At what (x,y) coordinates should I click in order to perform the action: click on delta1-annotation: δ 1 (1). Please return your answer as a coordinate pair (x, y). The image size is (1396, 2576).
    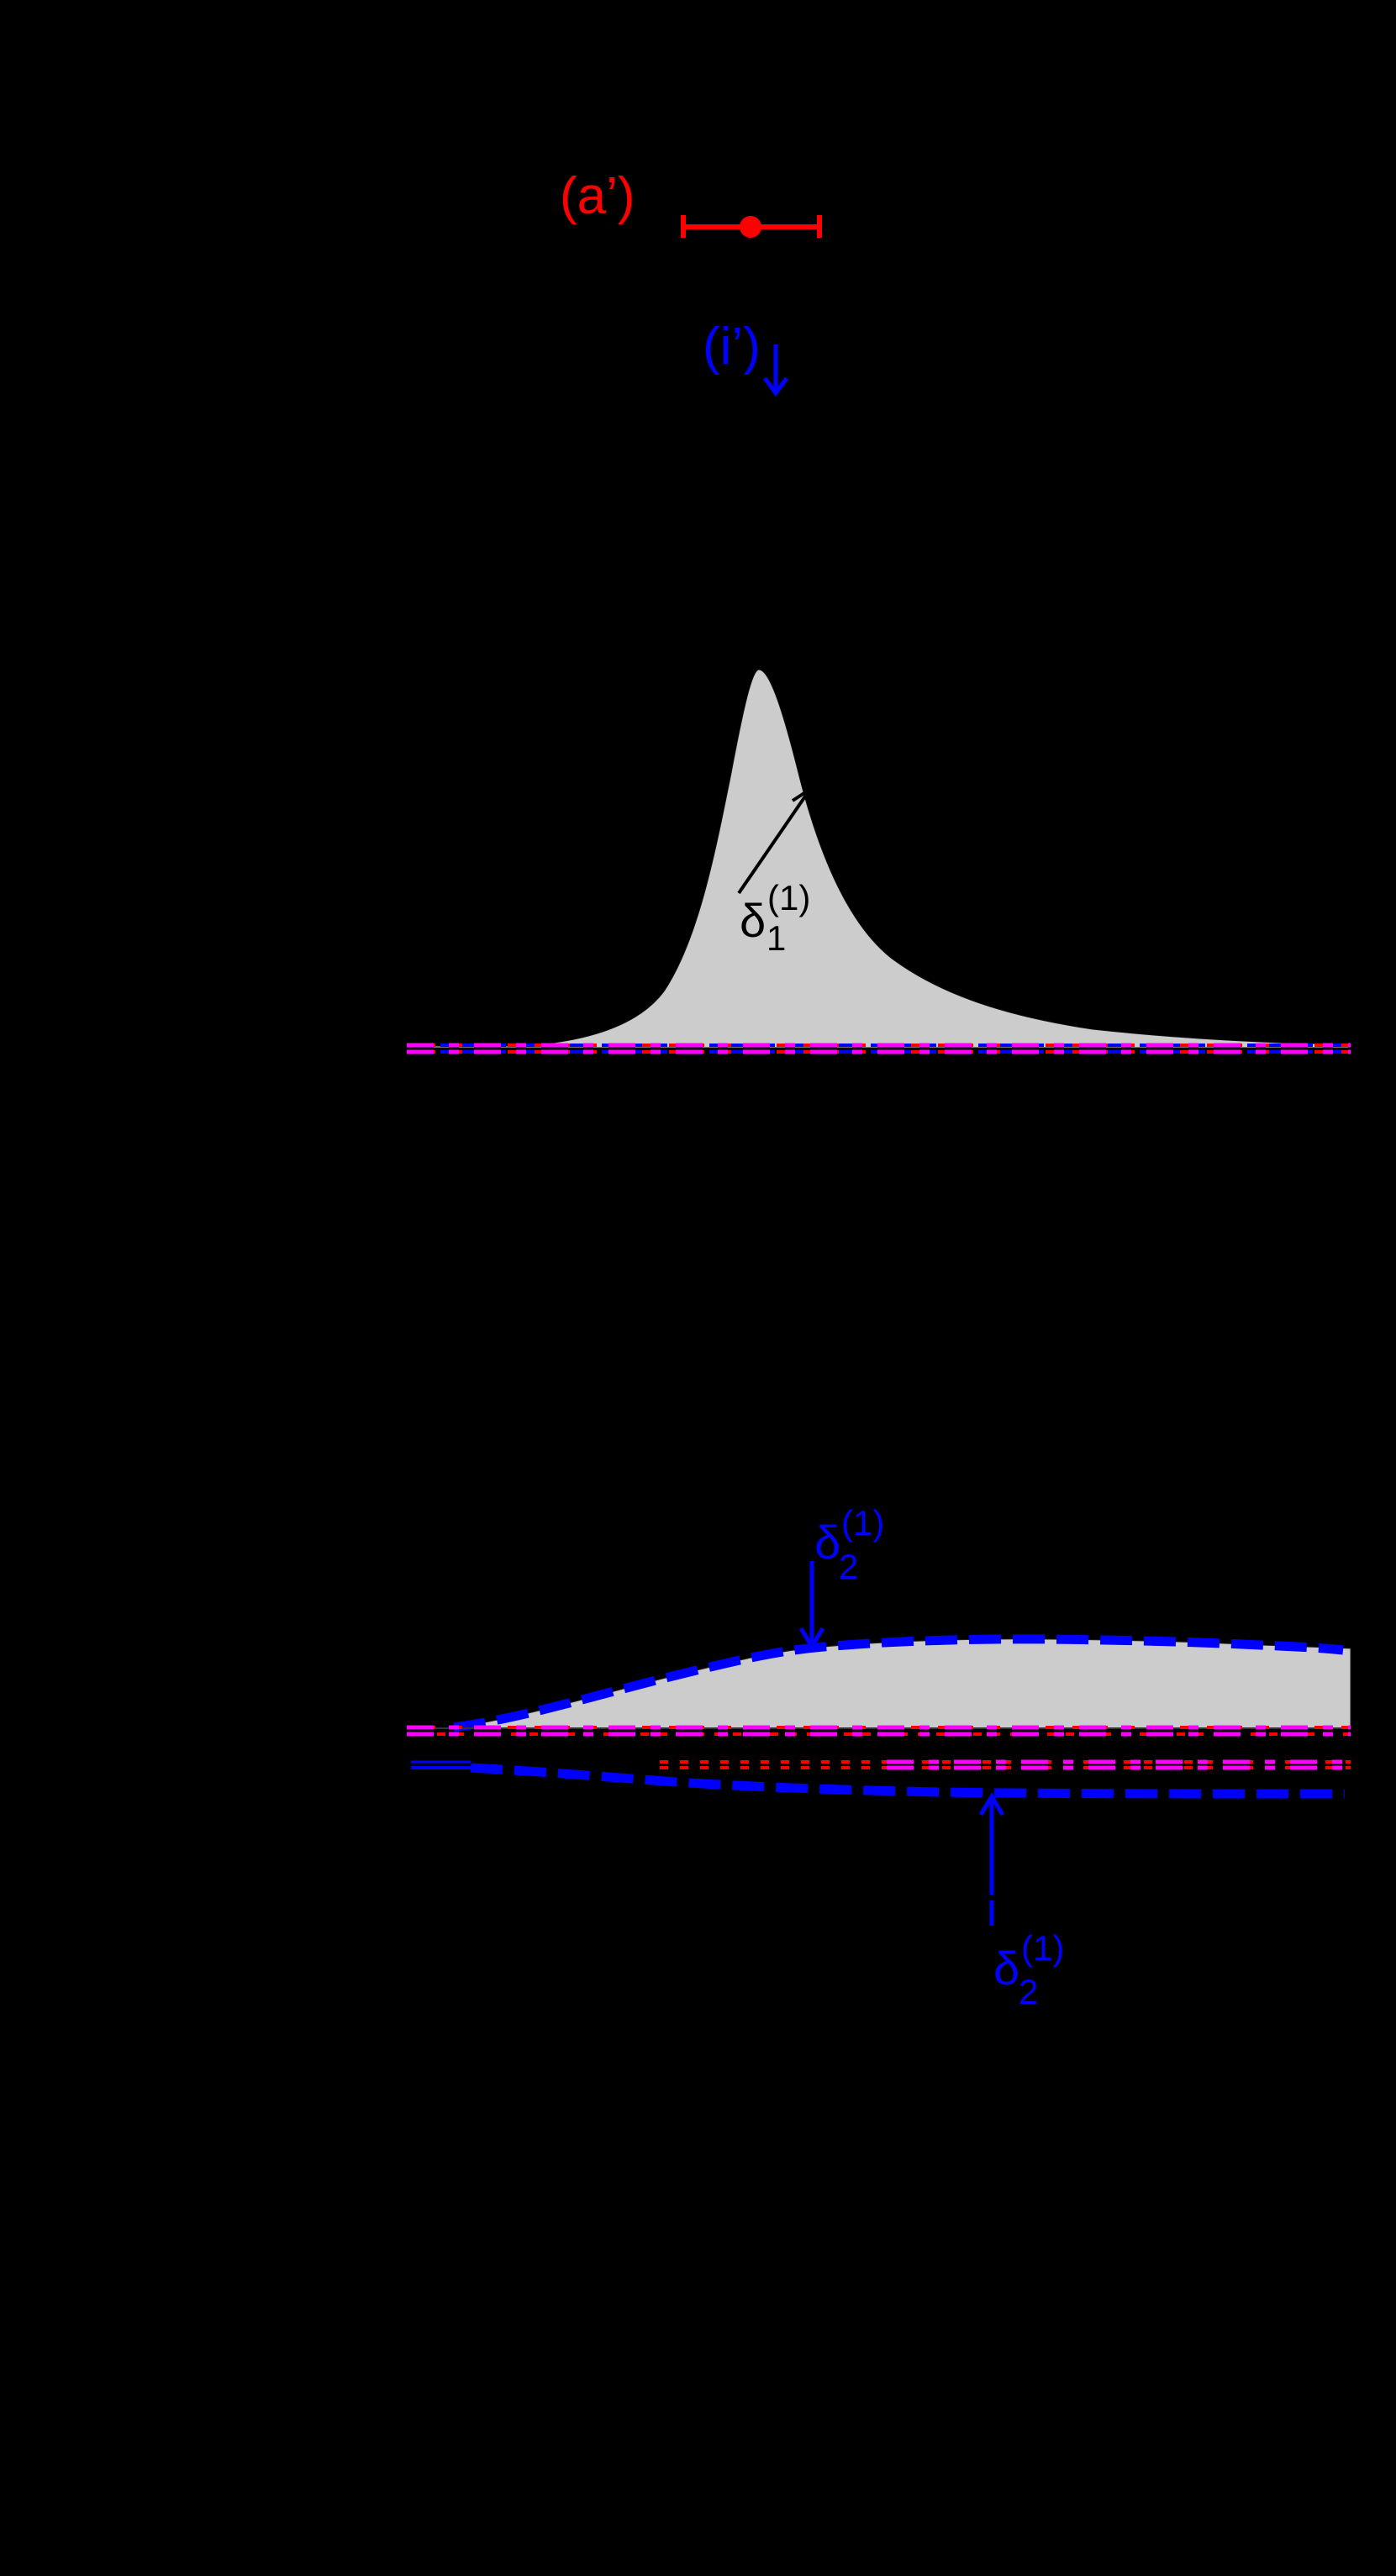
    Looking at the image, I should click on (775, 872).